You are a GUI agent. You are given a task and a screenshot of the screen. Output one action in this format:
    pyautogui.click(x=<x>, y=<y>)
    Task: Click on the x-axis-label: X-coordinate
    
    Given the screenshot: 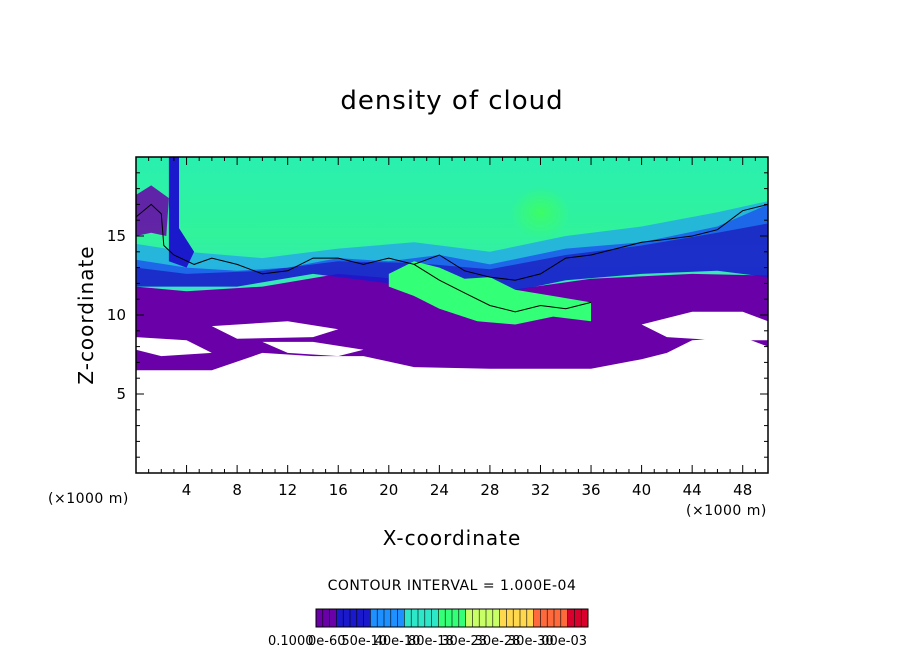 What is the action you would take?
    pyautogui.click(x=452, y=538)
    